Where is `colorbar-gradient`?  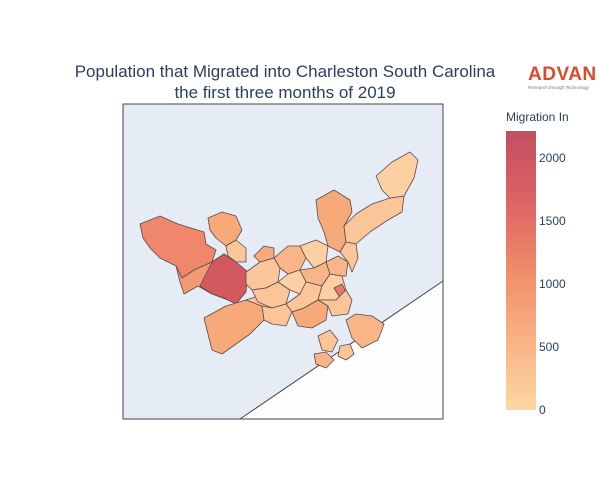
colorbar-gradient is located at coordinates (521, 270).